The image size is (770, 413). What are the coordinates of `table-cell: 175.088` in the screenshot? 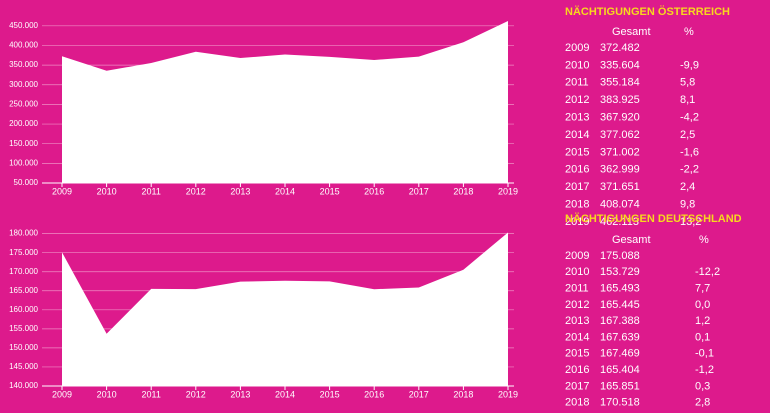 It's located at (620, 256).